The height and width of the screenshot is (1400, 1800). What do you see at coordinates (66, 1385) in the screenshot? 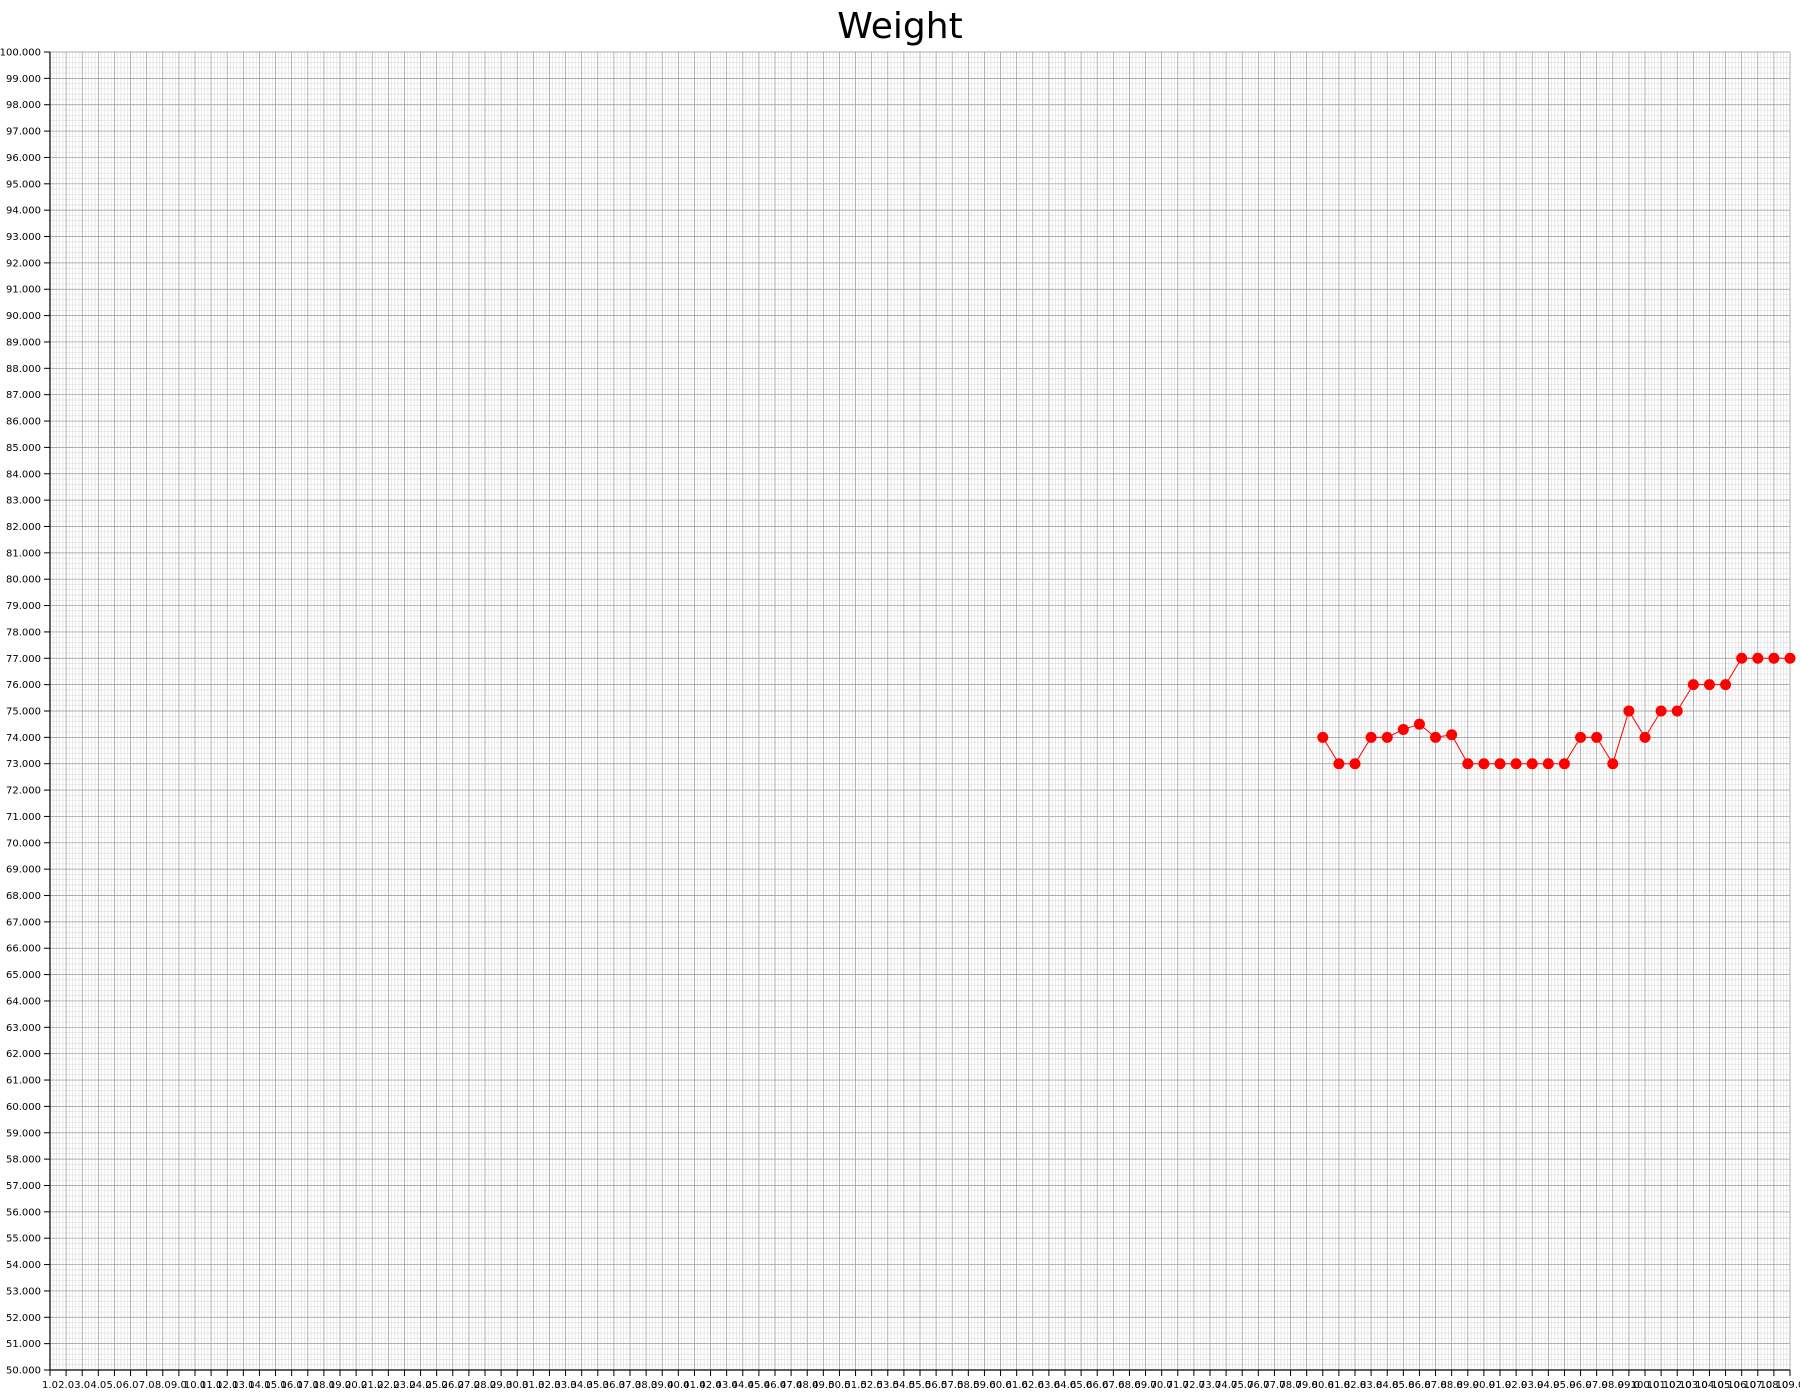
I see `x-tick-label: 2.0` at bounding box center [66, 1385].